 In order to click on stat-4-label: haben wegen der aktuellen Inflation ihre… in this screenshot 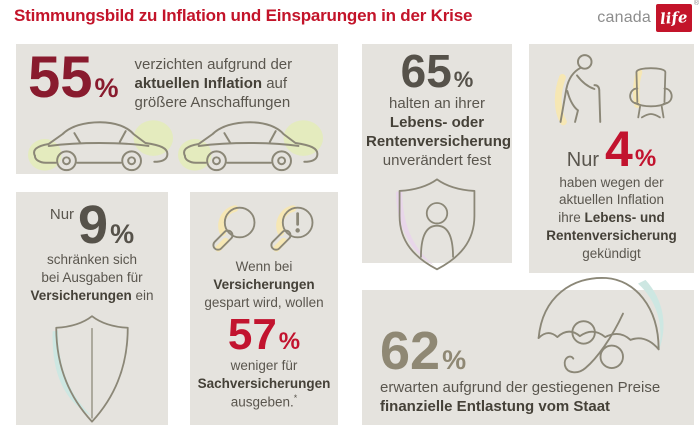, I will do `click(611, 218)`.